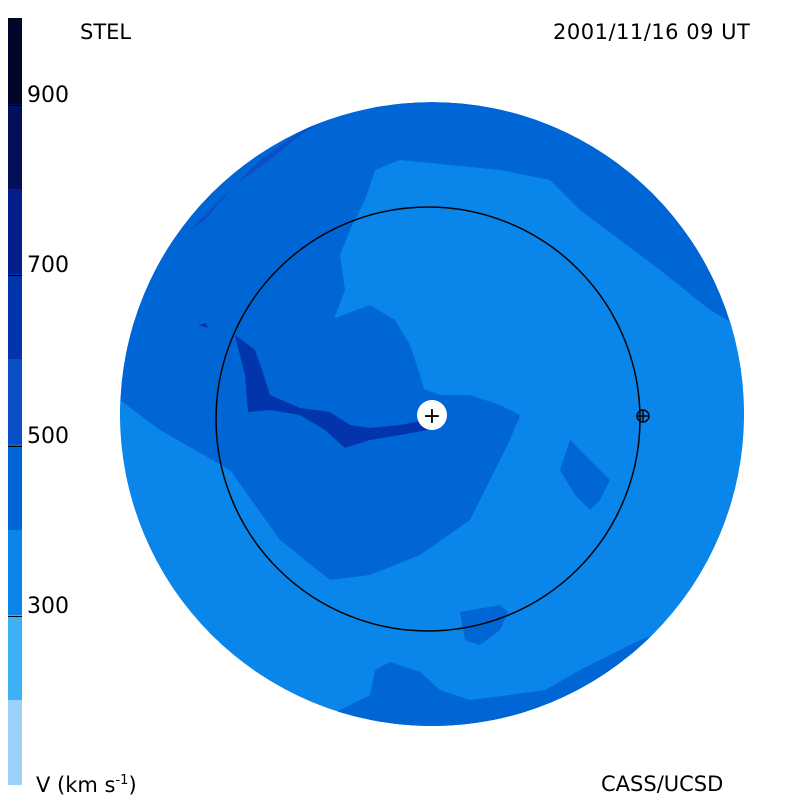  I want to click on colorbar-tick-label: 500, so click(48, 436).